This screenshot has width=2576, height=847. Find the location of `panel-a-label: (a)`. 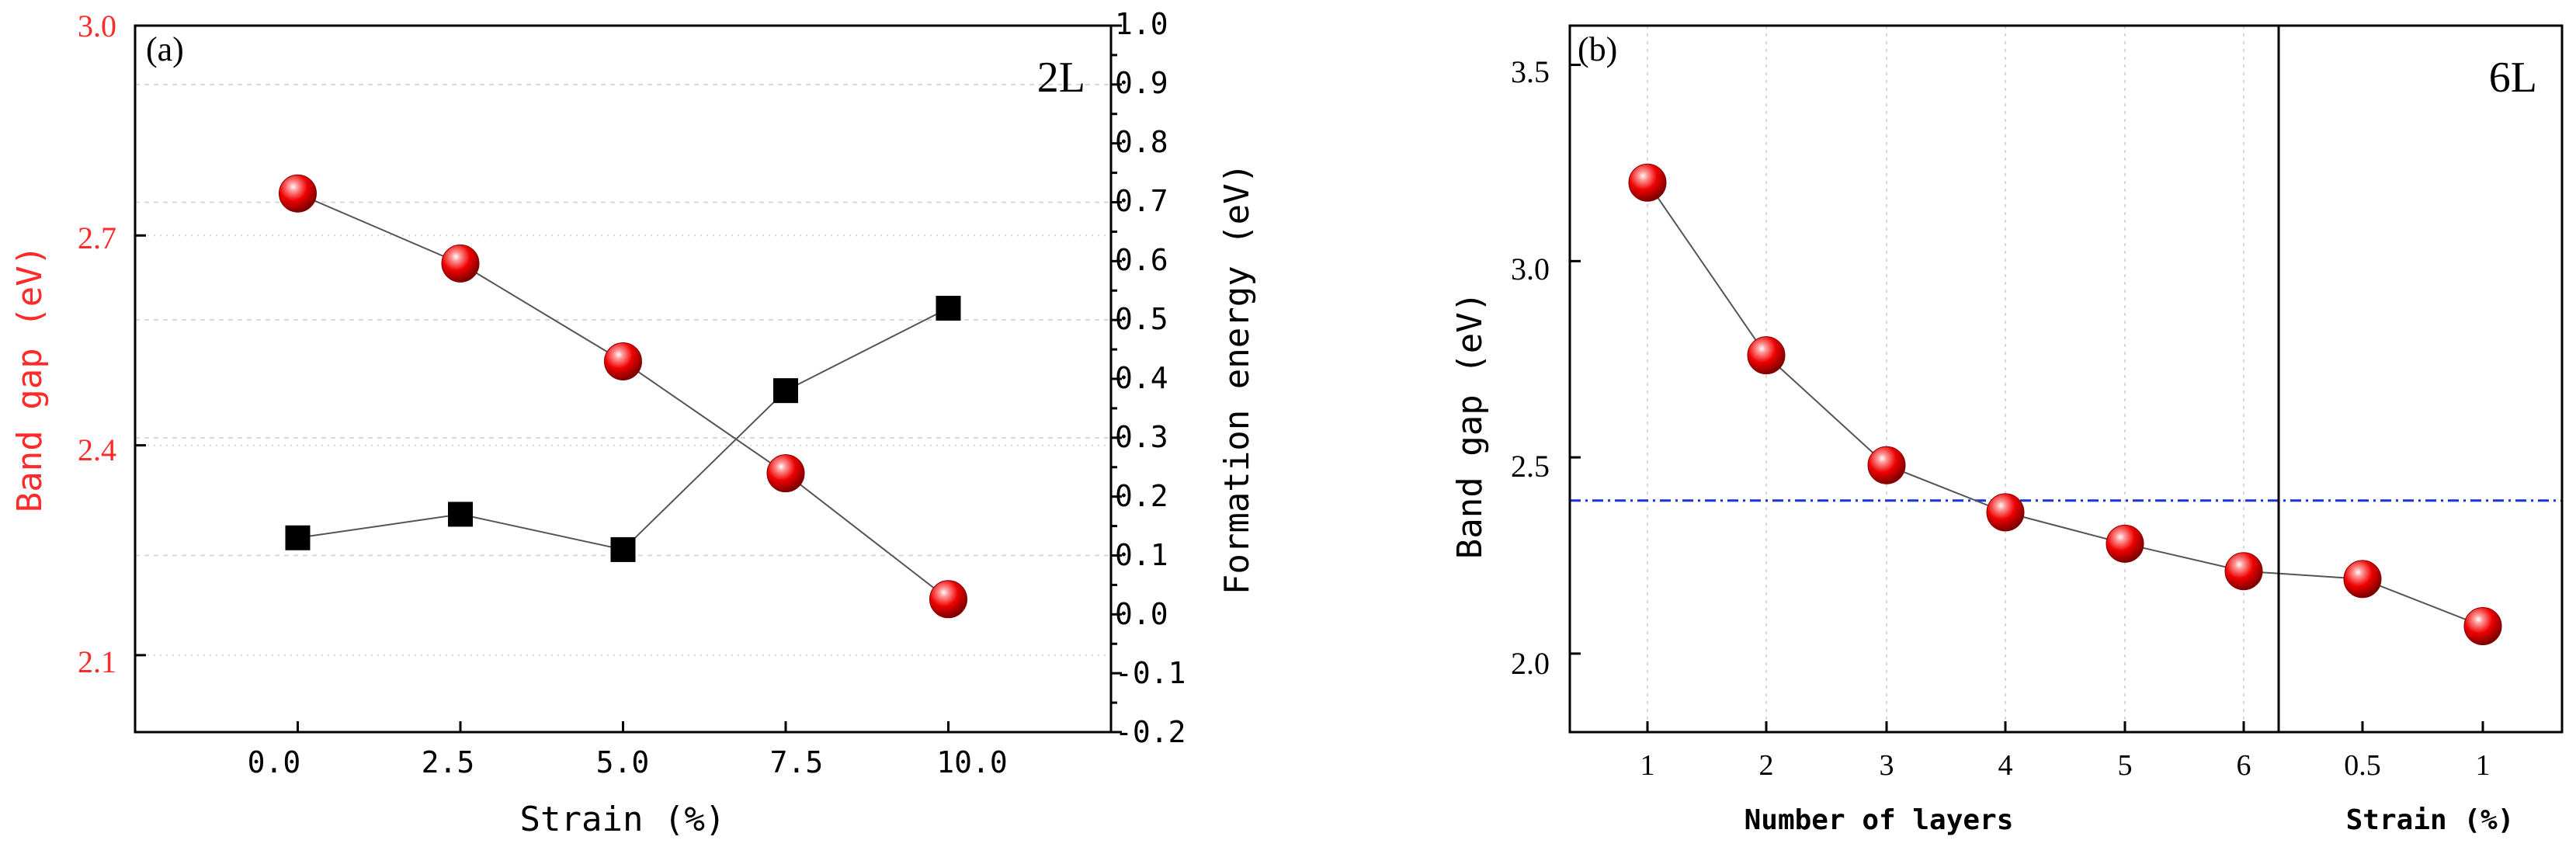

panel-a-label: (a) is located at coordinates (165, 49).